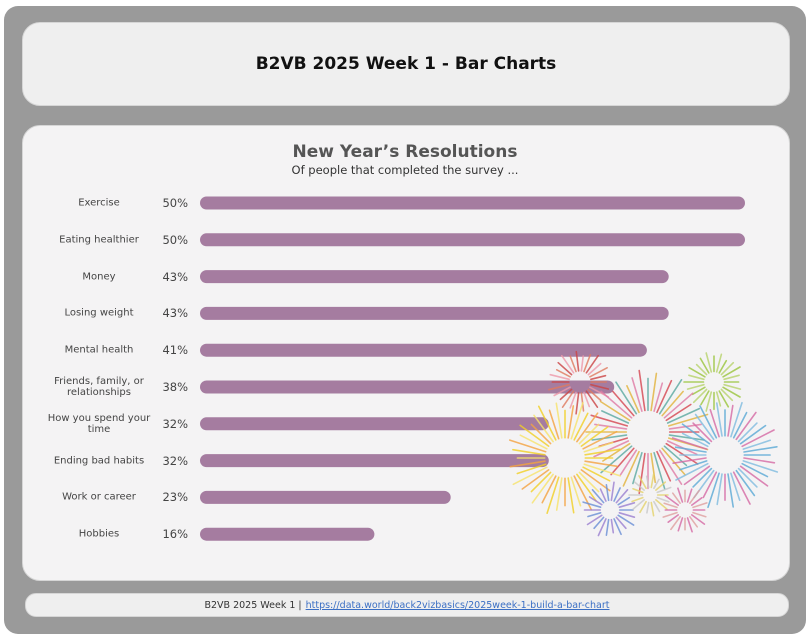 This screenshot has height=638, width=810. Describe the element at coordinates (99, 387) in the screenshot. I see `category-label: Friends, family, or relationships` at that location.